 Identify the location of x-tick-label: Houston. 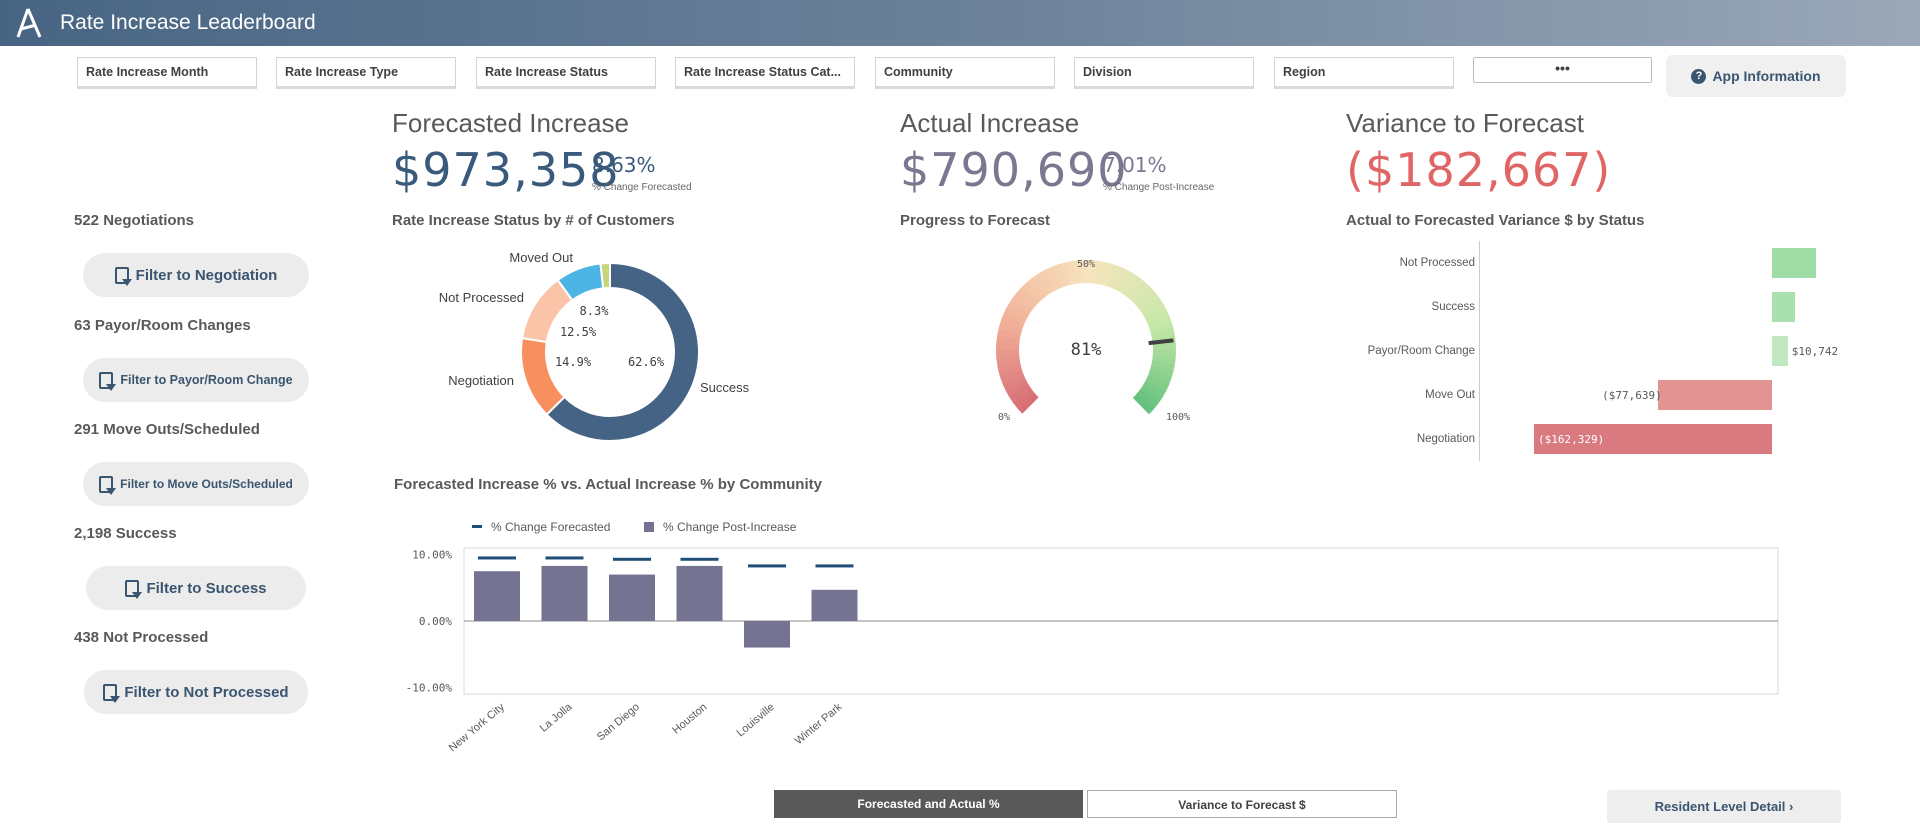
(689, 719).